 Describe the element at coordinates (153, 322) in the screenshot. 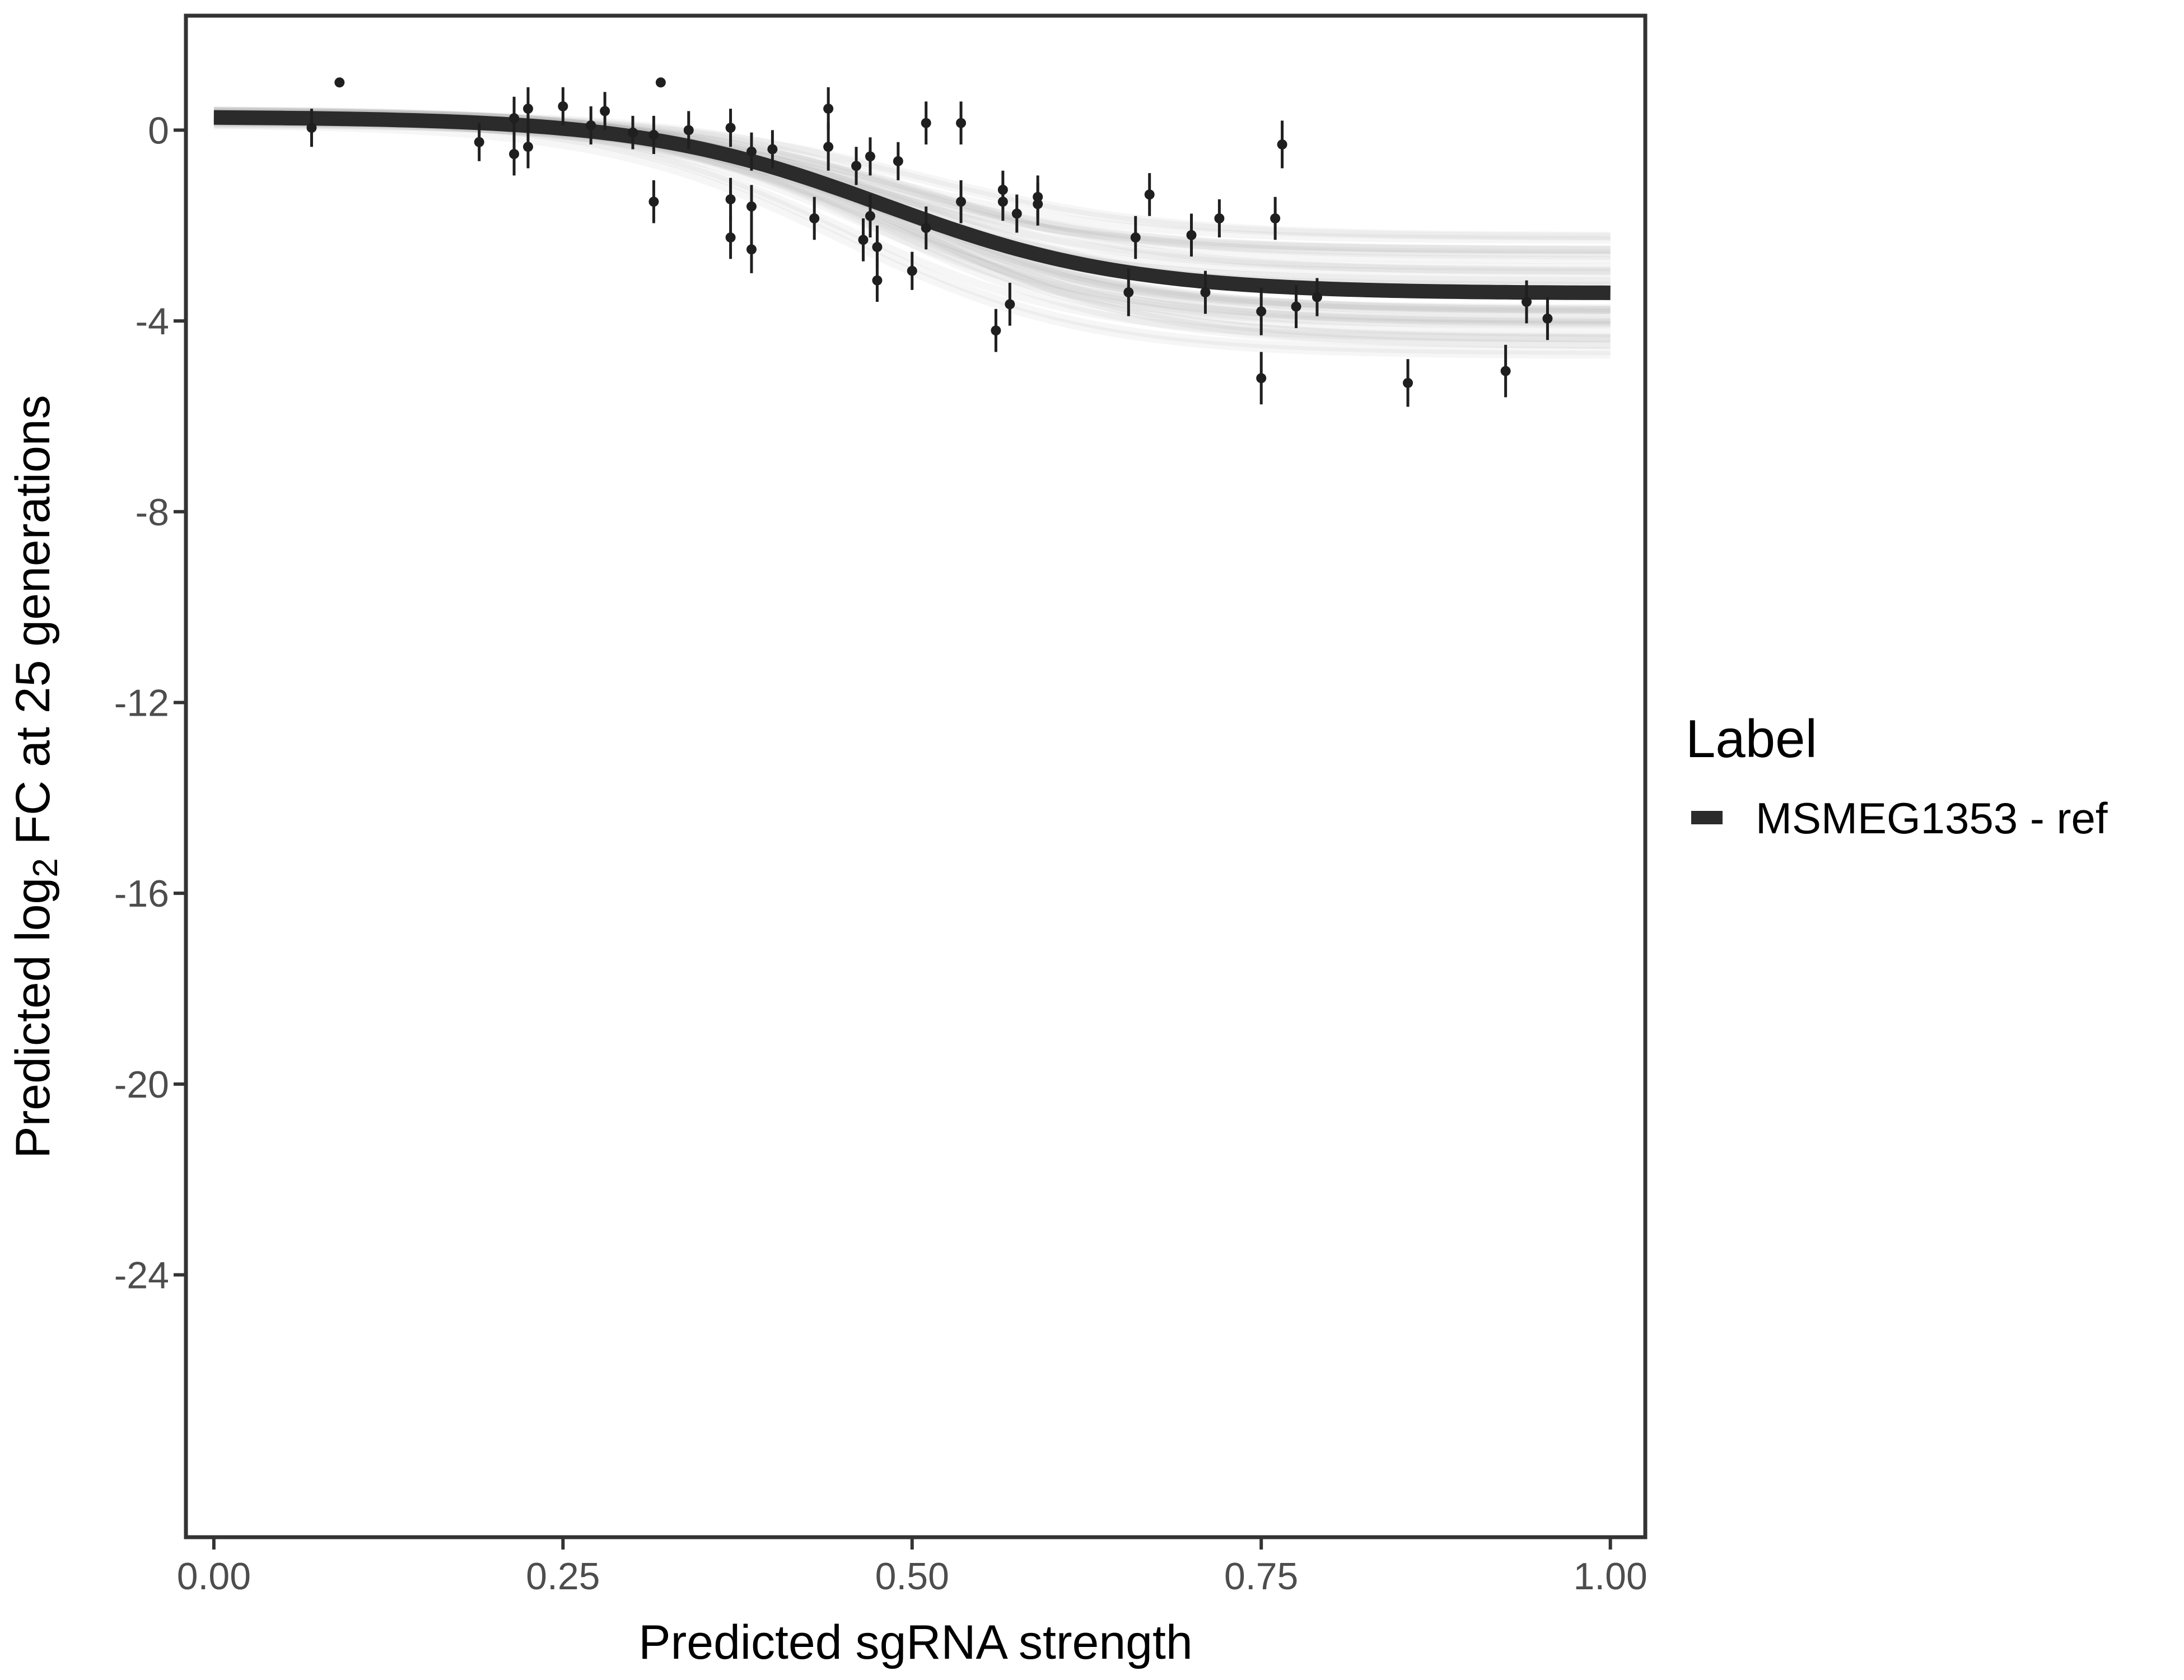

I see `y-tick-label: -4` at that location.